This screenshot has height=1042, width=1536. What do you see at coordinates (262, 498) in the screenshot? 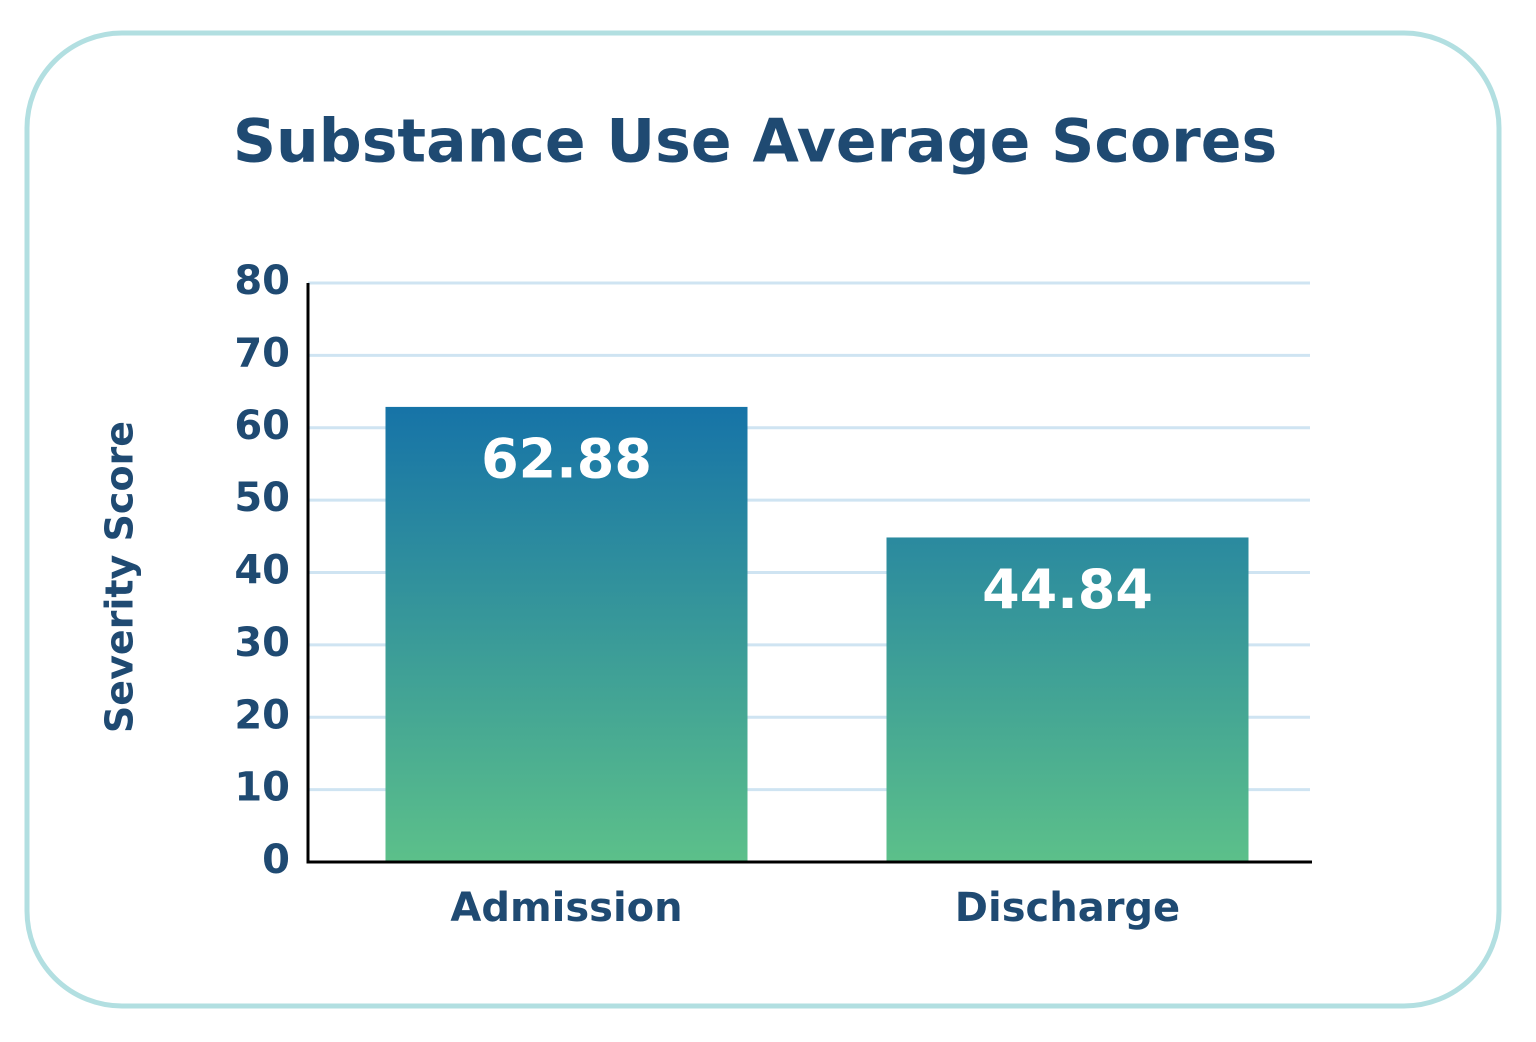
I see `y-tick-label: 50` at bounding box center [262, 498].